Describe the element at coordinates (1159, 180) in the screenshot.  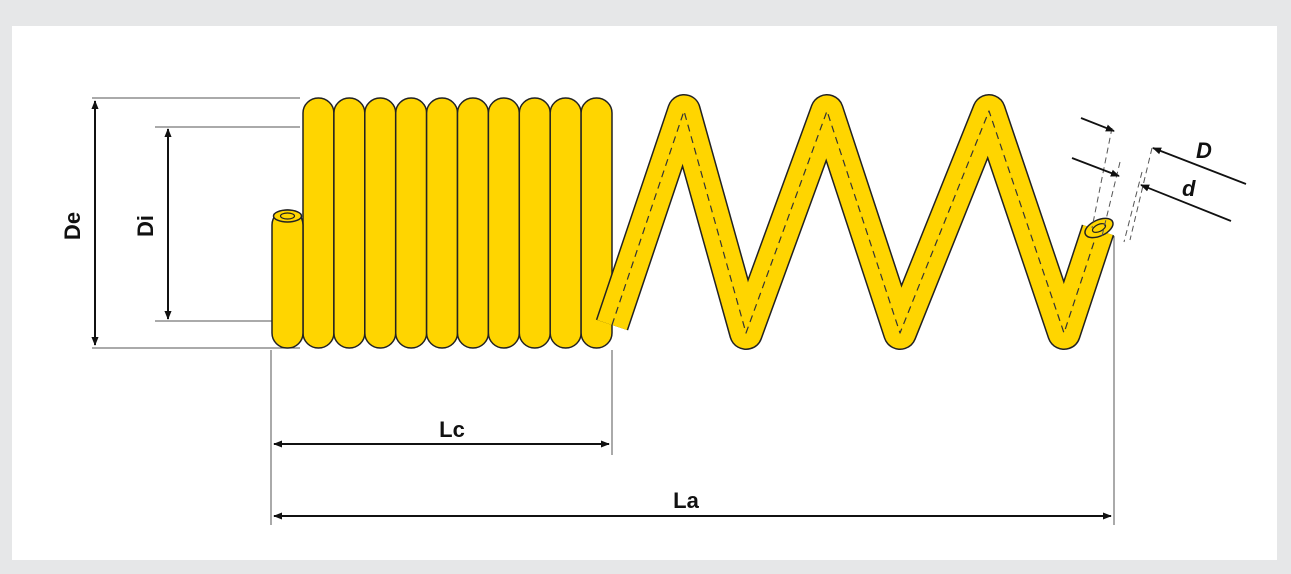
I see `wire-dimensions: D d` at that location.